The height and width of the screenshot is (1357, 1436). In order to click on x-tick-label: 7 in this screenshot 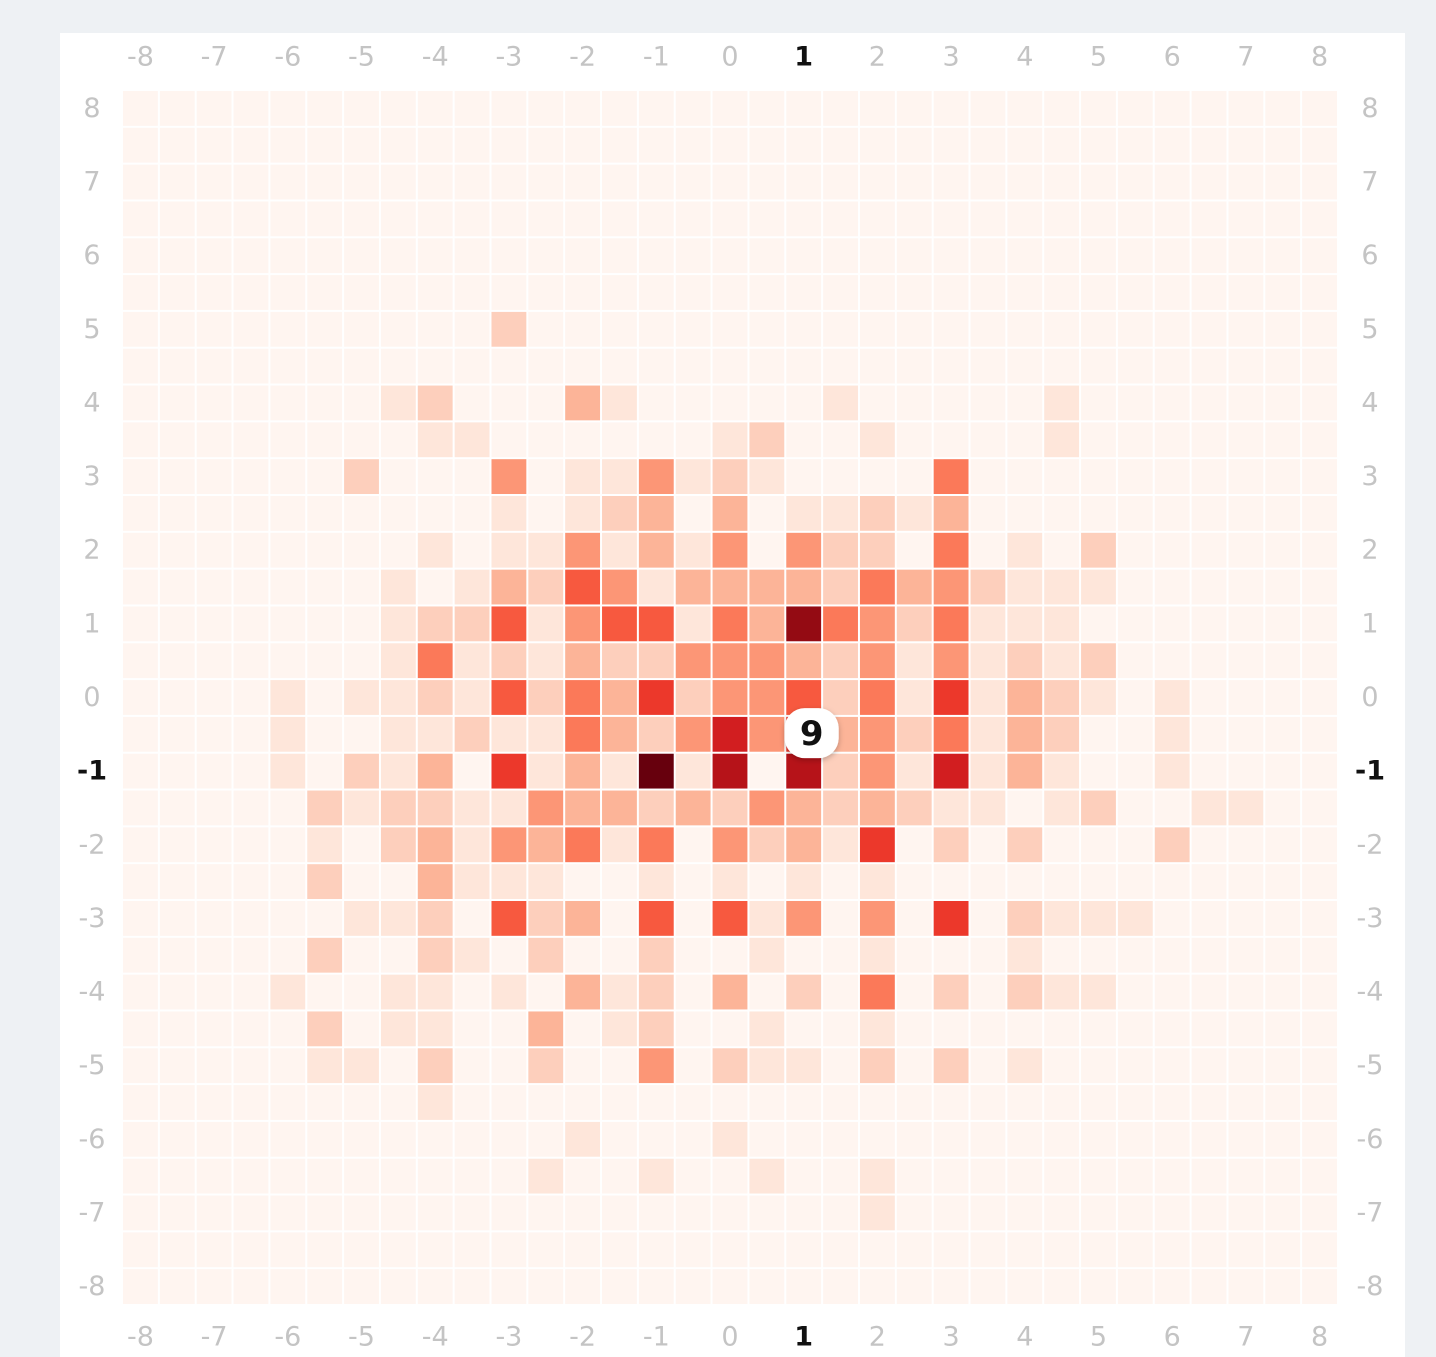, I will do `click(1245, 1337)`.